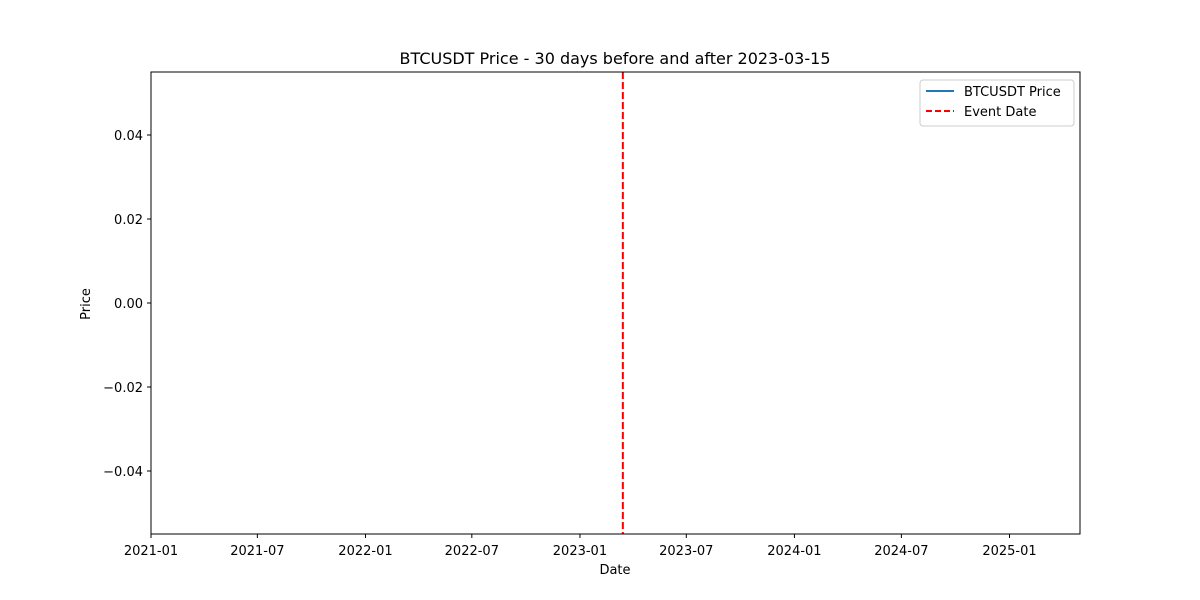 This screenshot has height=600, width=1200. Describe the element at coordinates (686, 551) in the screenshot. I see `x-tick-label: 2023-07` at that location.